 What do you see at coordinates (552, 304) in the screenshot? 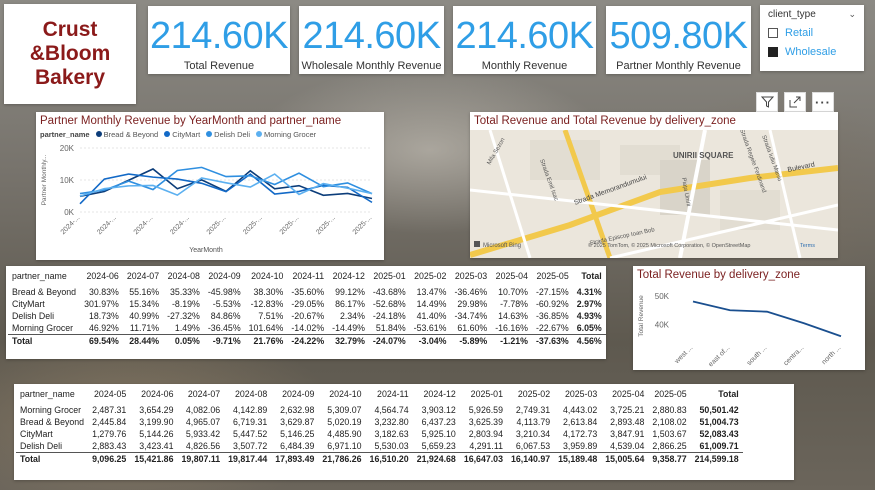
I see `table-cell: -60.92%` at bounding box center [552, 304].